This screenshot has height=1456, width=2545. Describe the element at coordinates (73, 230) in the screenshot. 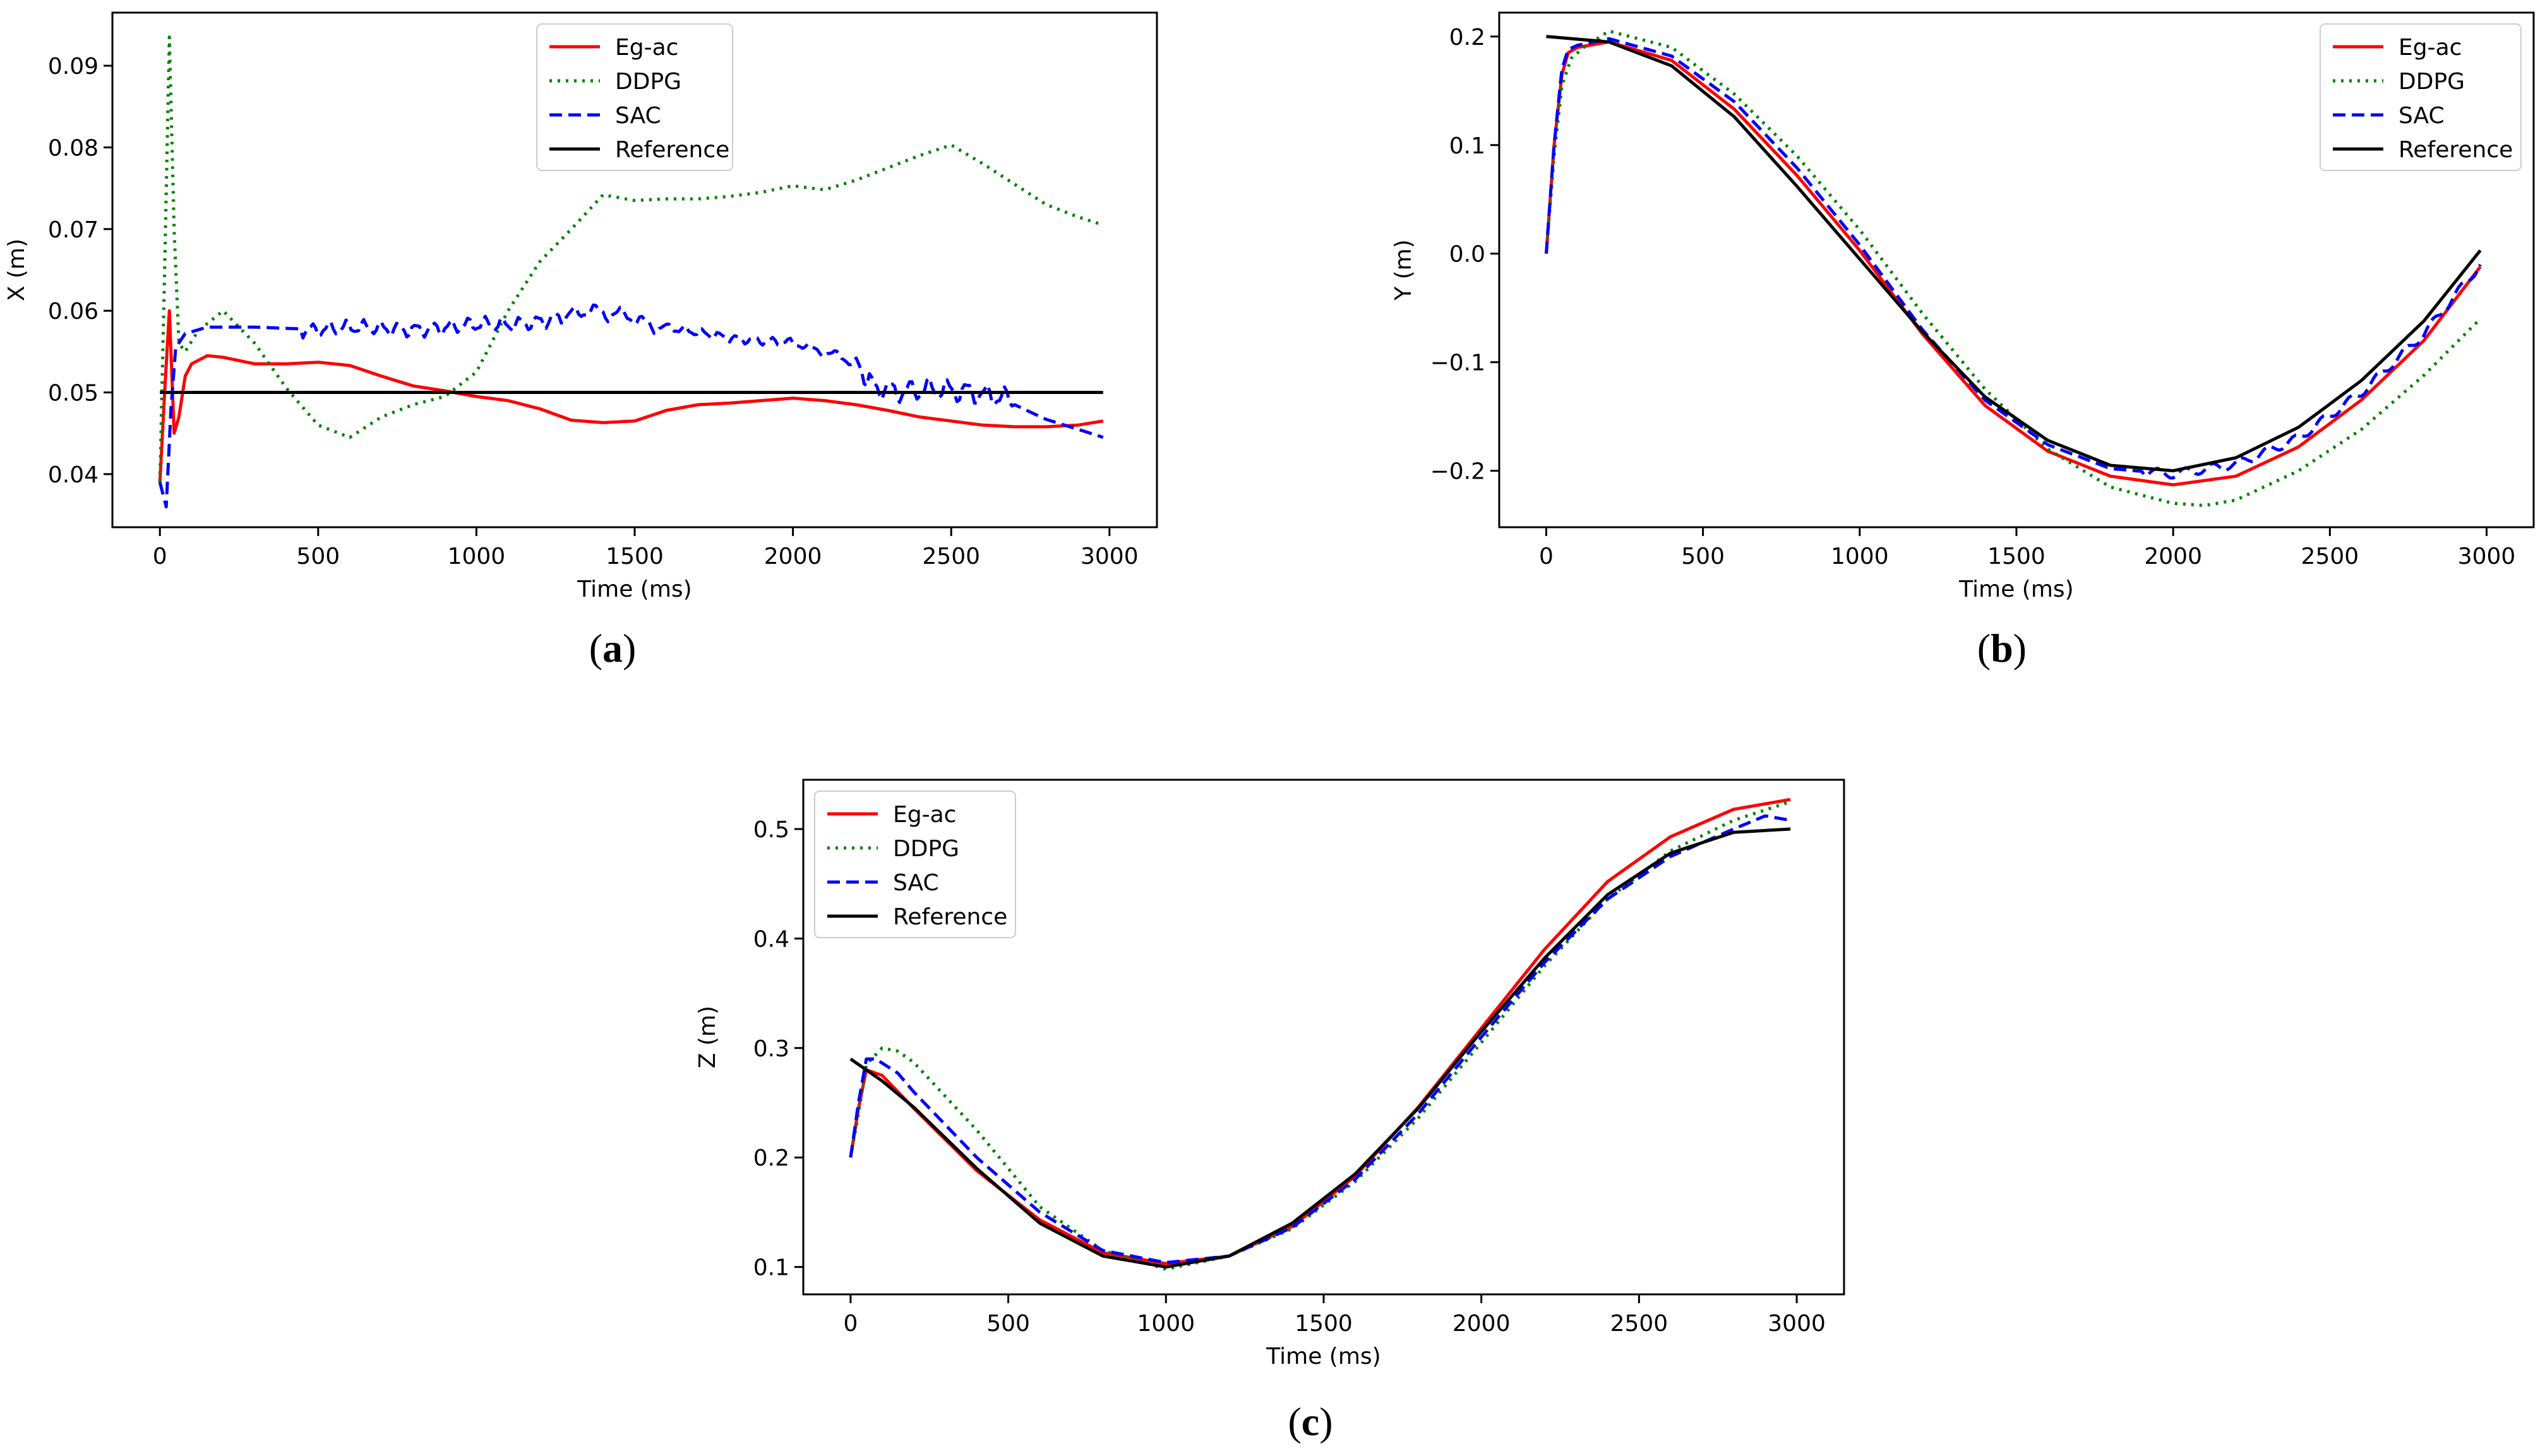

I see `y-tick-label: 0.07` at that location.